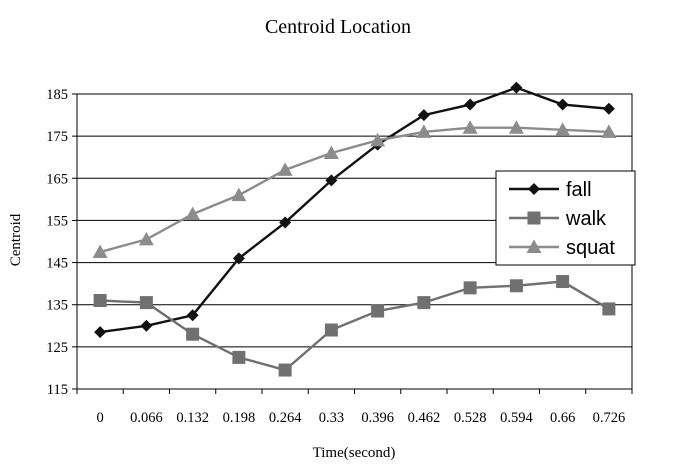  What do you see at coordinates (550, 190) in the screenshot?
I see `legend-item-fall: fall` at bounding box center [550, 190].